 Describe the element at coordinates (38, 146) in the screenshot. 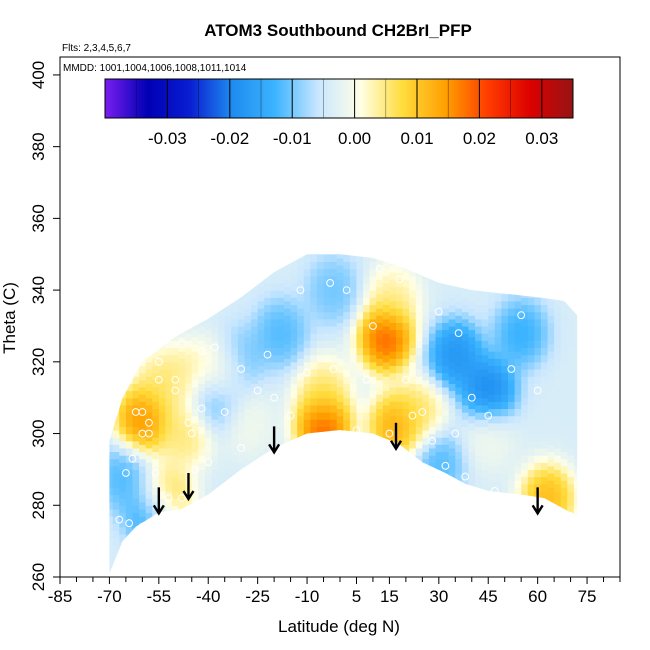

I see `y-tick-label: 380` at that location.